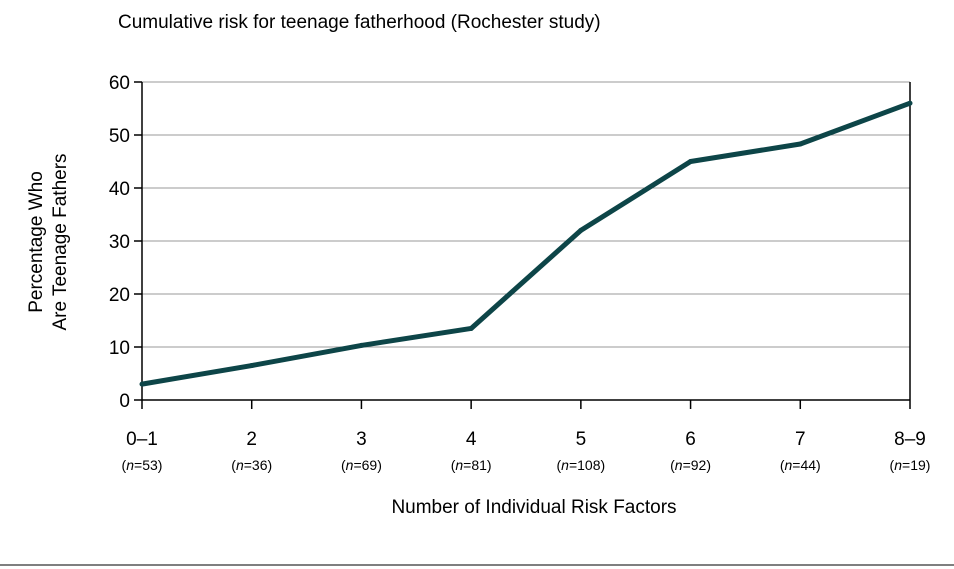 This screenshot has height=569, width=954. I want to click on y-tick-label: 20, so click(119, 295).